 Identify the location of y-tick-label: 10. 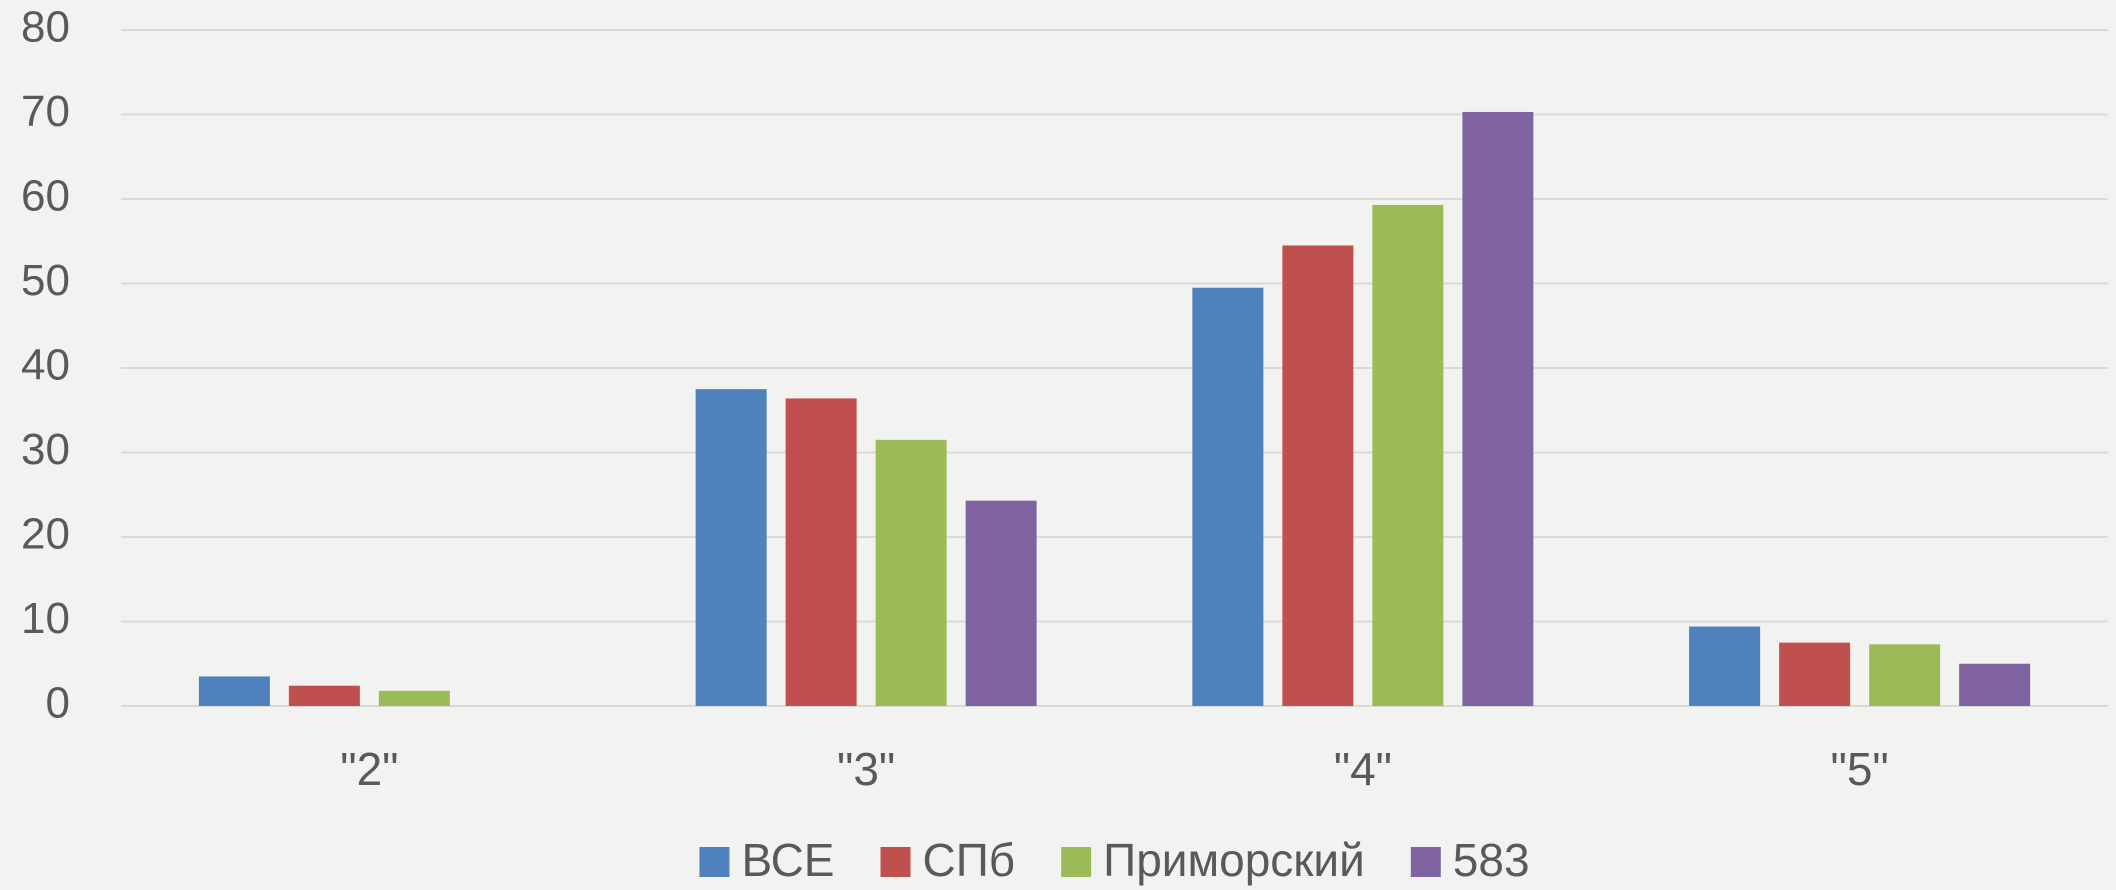
(45, 618).